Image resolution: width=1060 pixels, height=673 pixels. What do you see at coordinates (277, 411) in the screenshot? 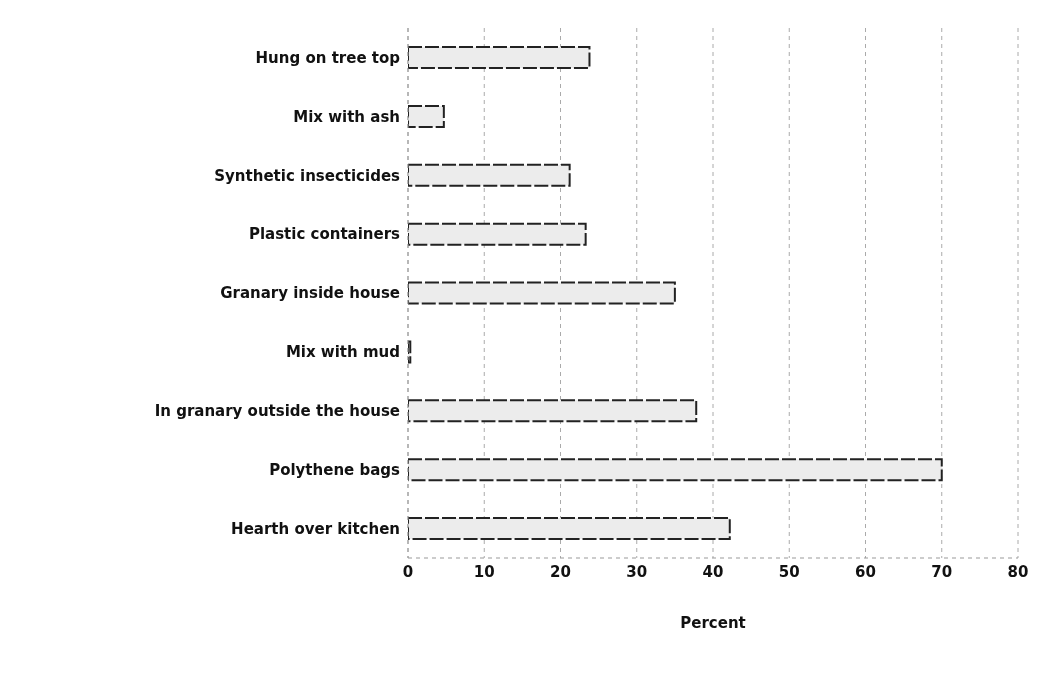
I see `y-tick-label: In granary outside the house` at bounding box center [277, 411].